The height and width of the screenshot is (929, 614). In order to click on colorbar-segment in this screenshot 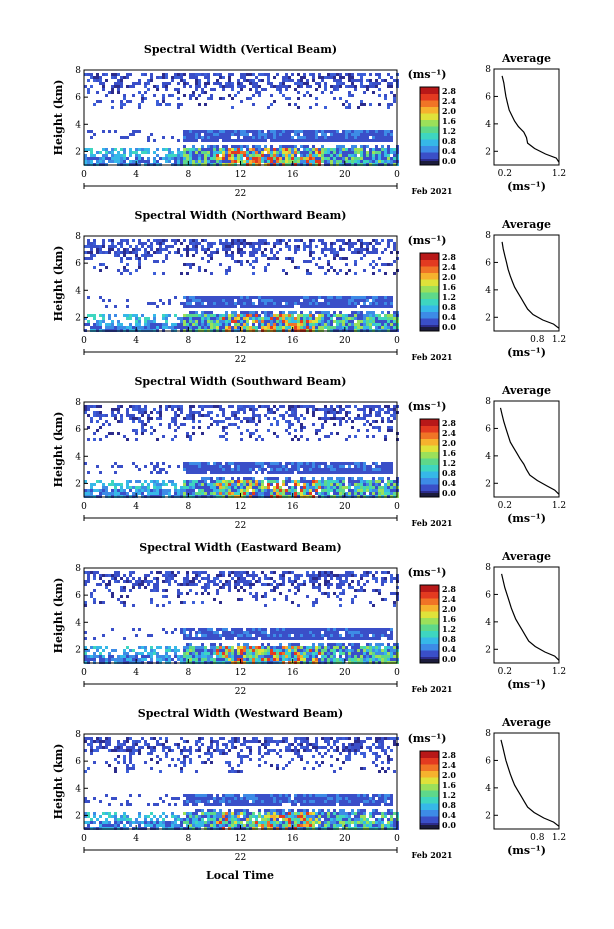, I will do `click(429, 276)`.